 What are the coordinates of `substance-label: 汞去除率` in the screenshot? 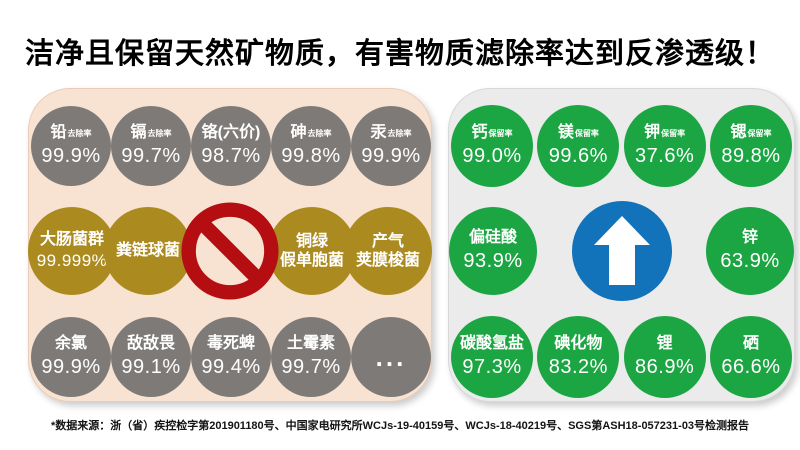 It's located at (391, 133).